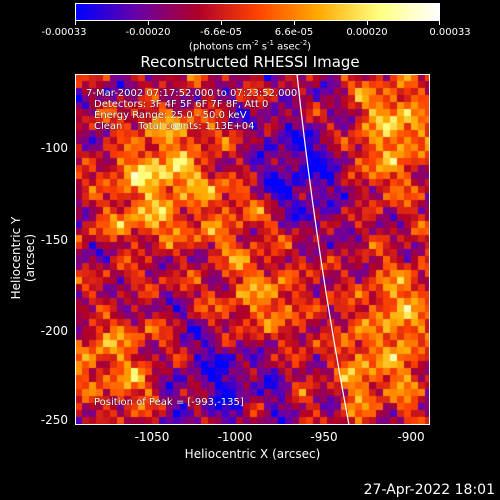 Image resolution: width=500 pixels, height=500 pixels. Describe the element at coordinates (294, 32) in the screenshot. I see `colorbar-tick-label: 6.6e-05` at that location.